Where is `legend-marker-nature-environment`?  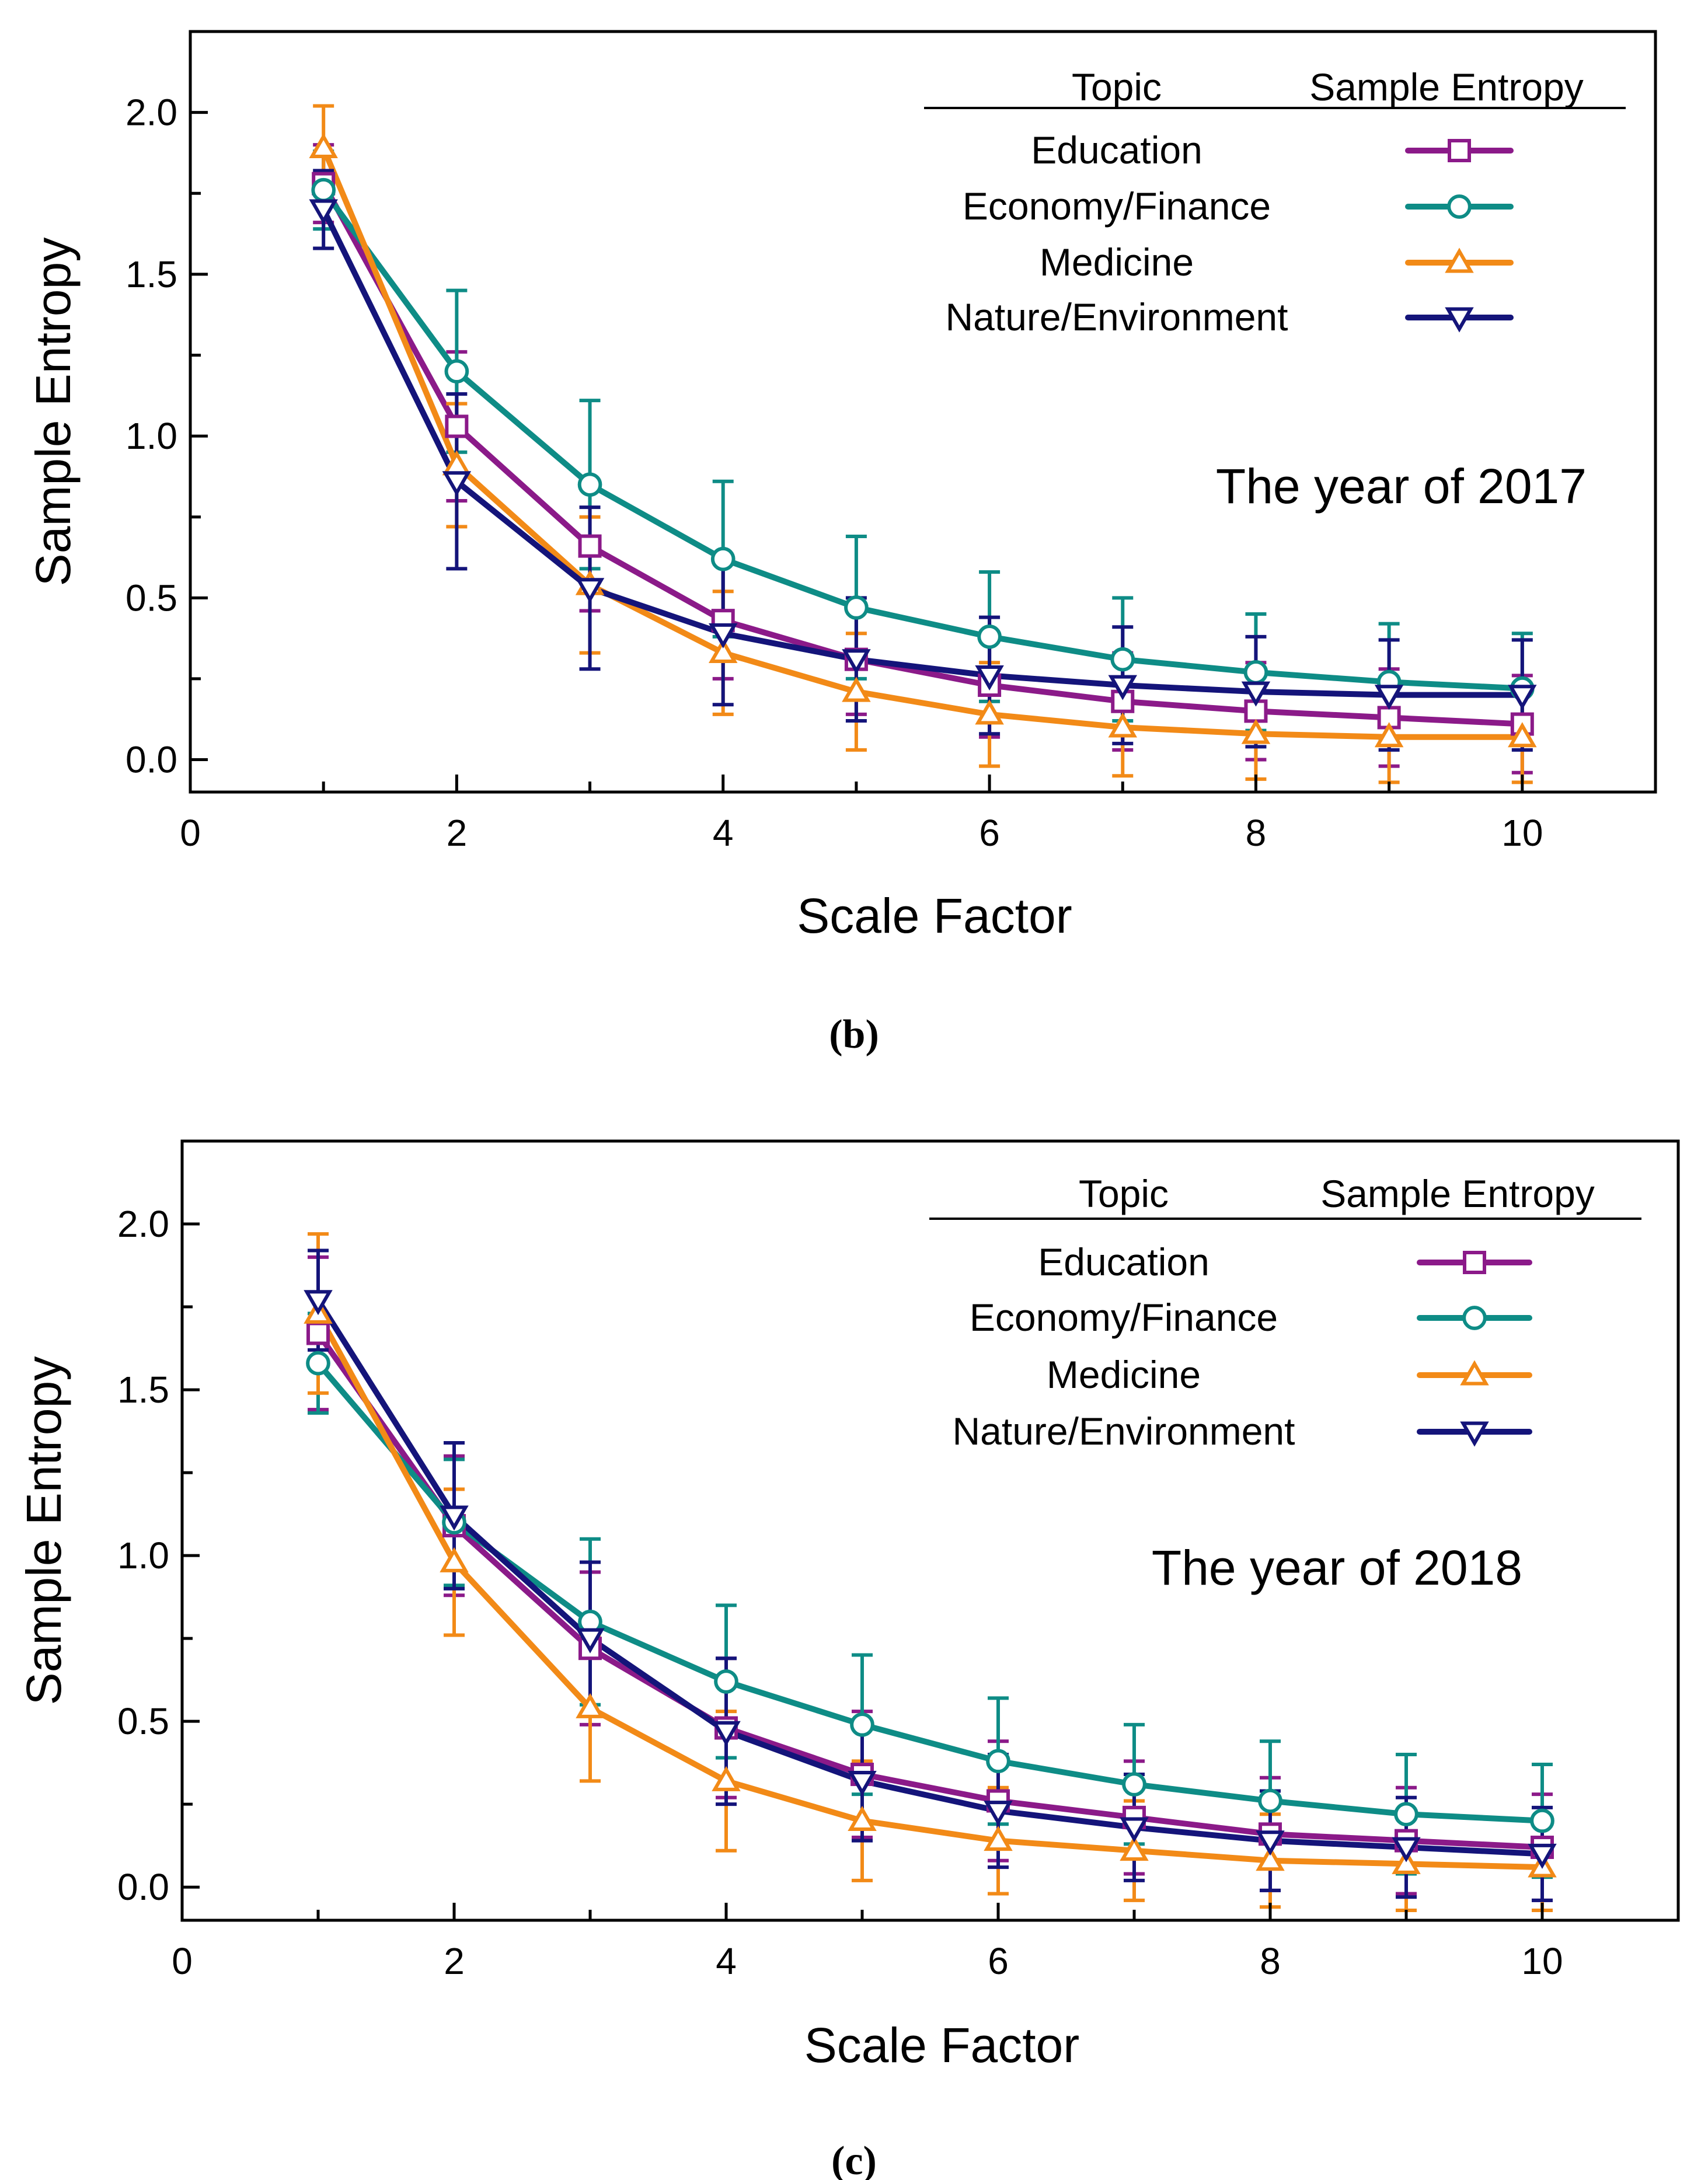
legend-marker-nature-environment is located at coordinates (1474, 1434).